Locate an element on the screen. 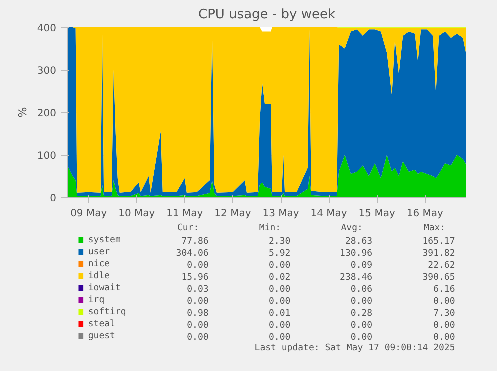  y-axis-title: % is located at coordinates (23, 112).